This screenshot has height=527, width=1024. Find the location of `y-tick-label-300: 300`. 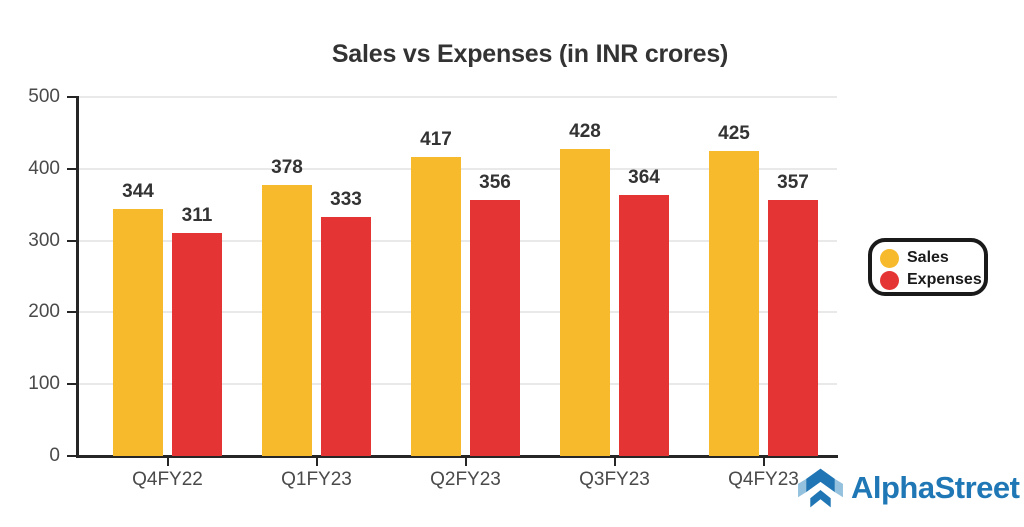

y-tick-label-300: 300 is located at coordinates (44, 240).